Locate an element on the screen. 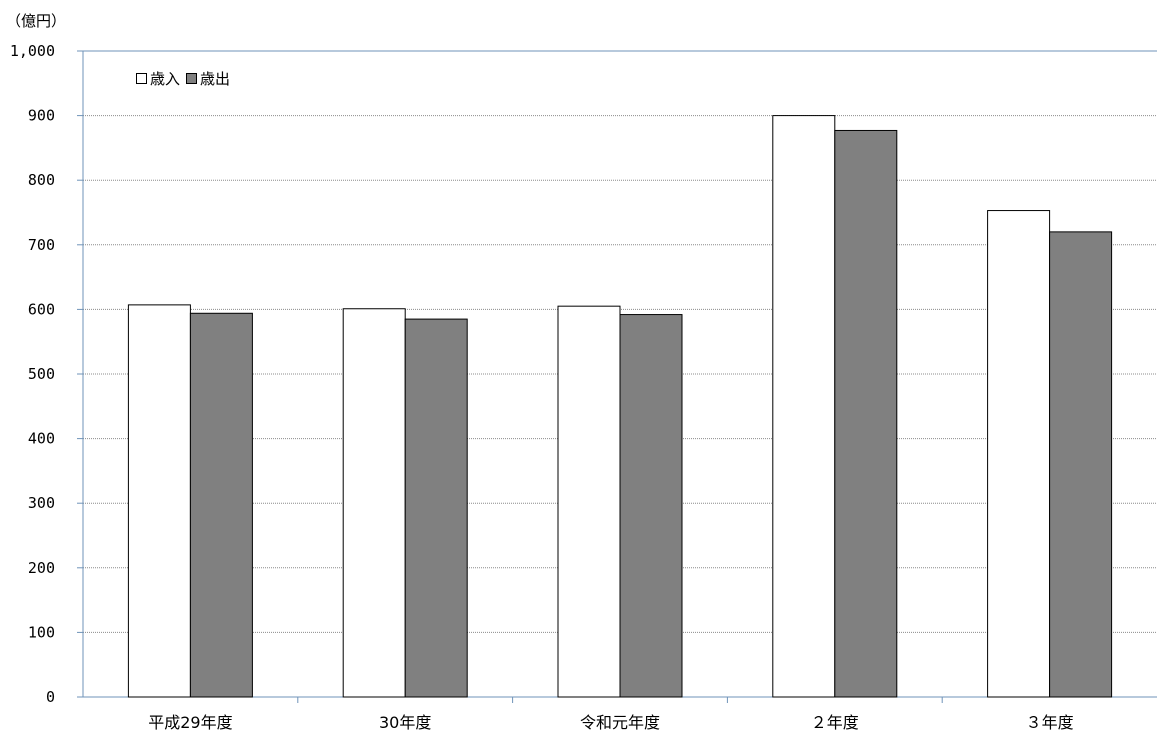 This screenshot has width=1157, height=738. legend-item-revenue: 歳入 is located at coordinates (158, 78).